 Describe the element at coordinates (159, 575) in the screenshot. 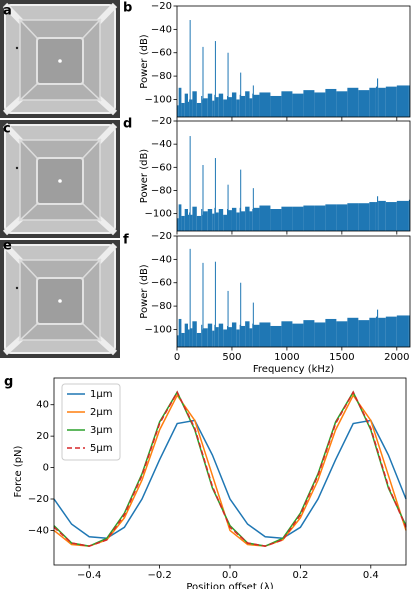

I see `x-tick-label: −0.2` at that location.